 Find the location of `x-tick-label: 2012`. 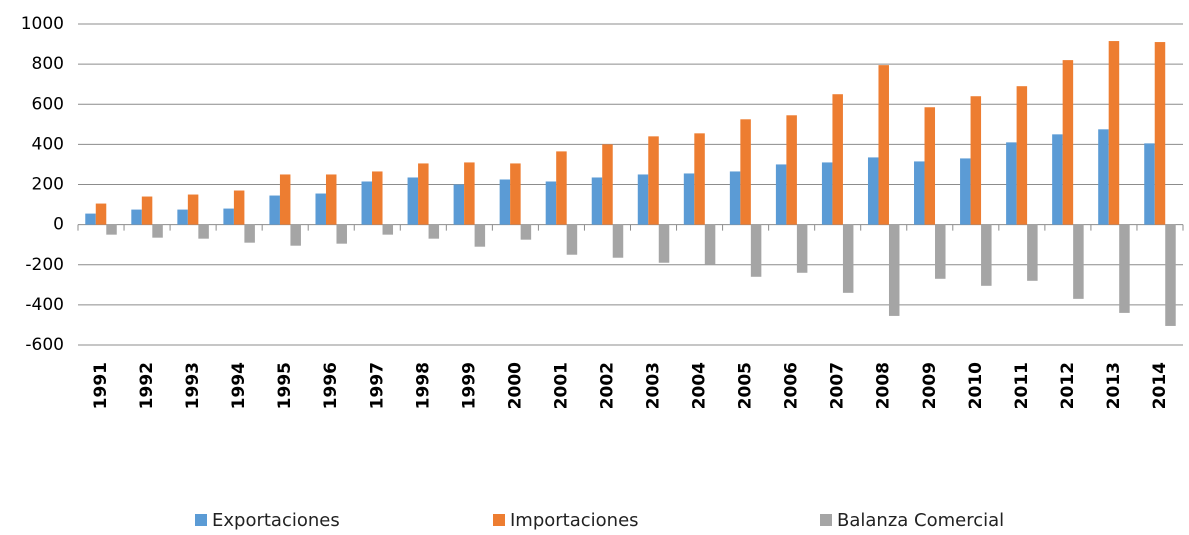

x-tick-label: 2012 is located at coordinates (1068, 385).